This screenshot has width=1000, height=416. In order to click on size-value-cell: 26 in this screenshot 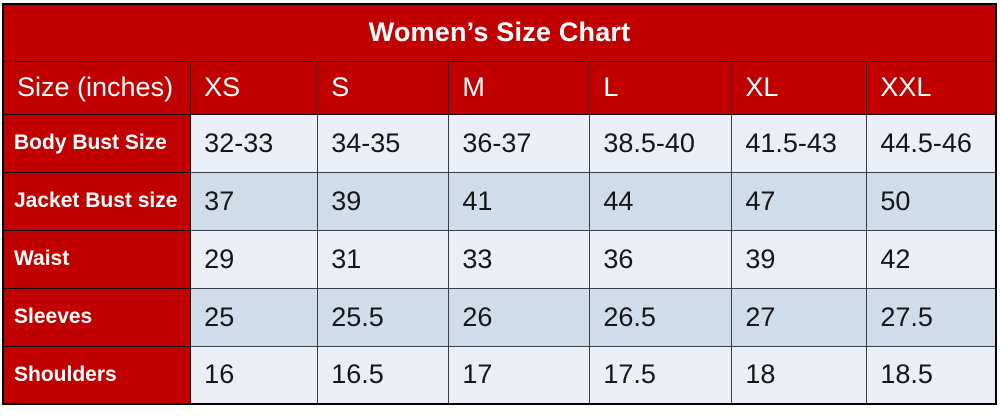, I will do `click(519, 317)`.